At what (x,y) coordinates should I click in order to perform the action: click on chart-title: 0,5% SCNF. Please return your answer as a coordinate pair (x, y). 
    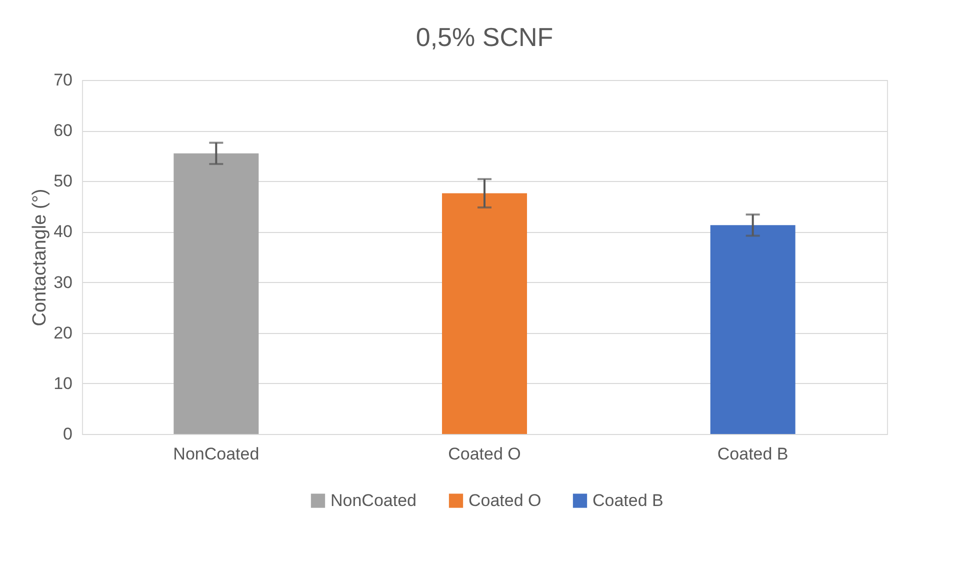
    Looking at the image, I should click on (485, 37).